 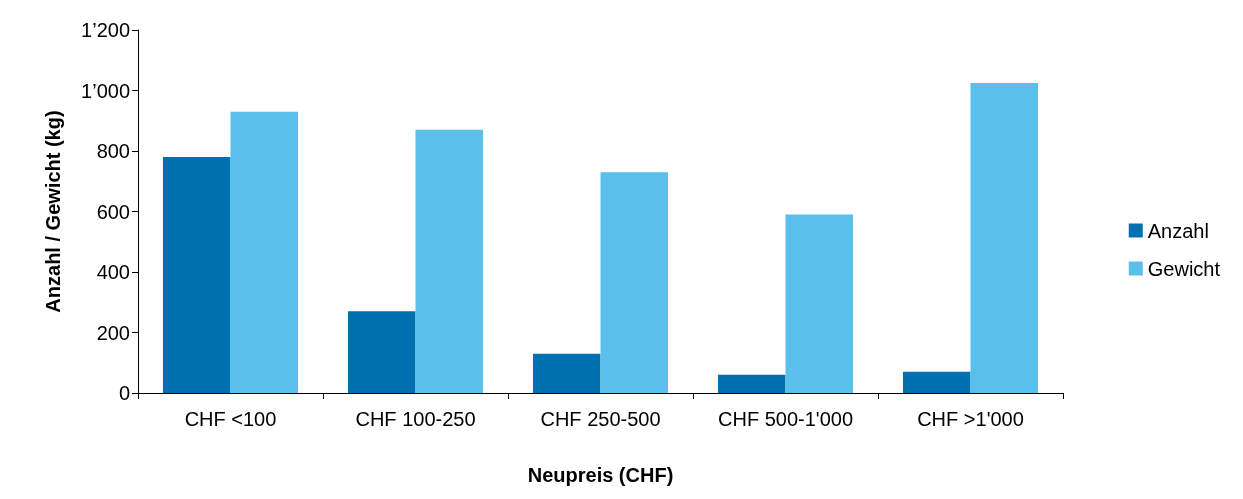 What do you see at coordinates (113, 272) in the screenshot?
I see `y-tick-label: 400` at bounding box center [113, 272].